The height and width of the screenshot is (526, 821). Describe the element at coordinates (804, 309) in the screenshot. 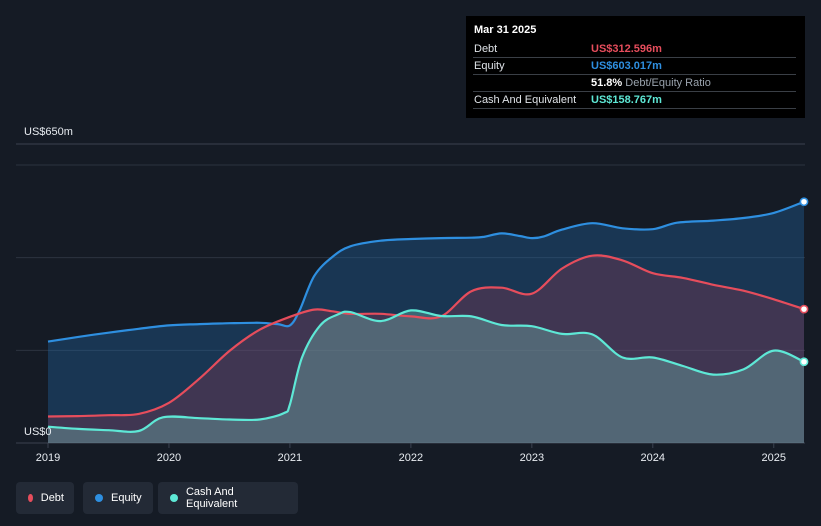

I see `debt-end-marker` at that location.